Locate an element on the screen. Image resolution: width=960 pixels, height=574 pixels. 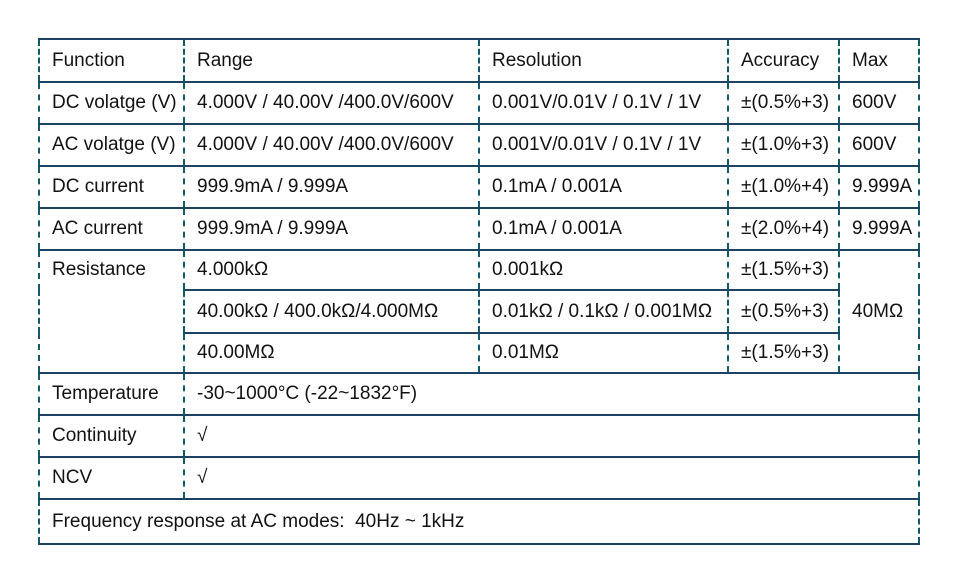
cell-resistance-accuracy-1: ±(1.5%+3) is located at coordinates (783, 270).